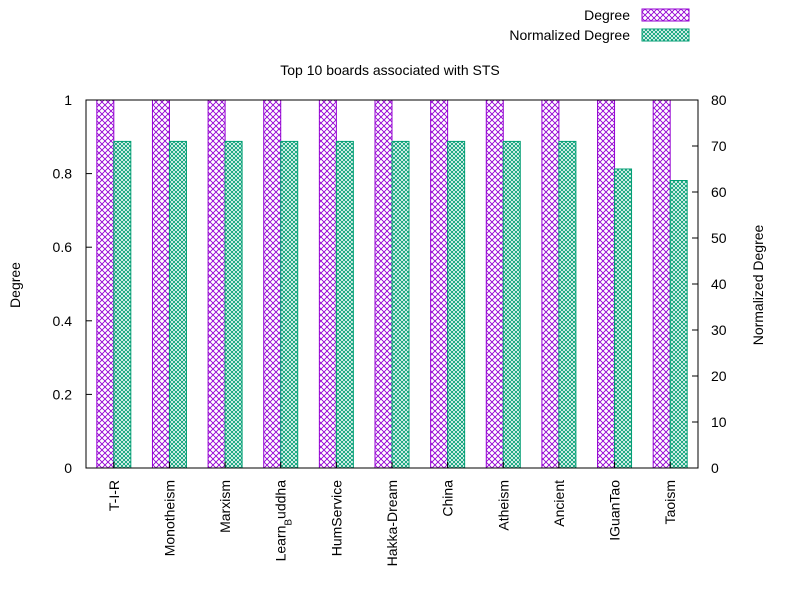 The height and width of the screenshot is (600, 800). Describe the element at coordinates (569, 35) in the screenshot. I see `legend-label-normalized-degree: Normalized Degree` at that location.